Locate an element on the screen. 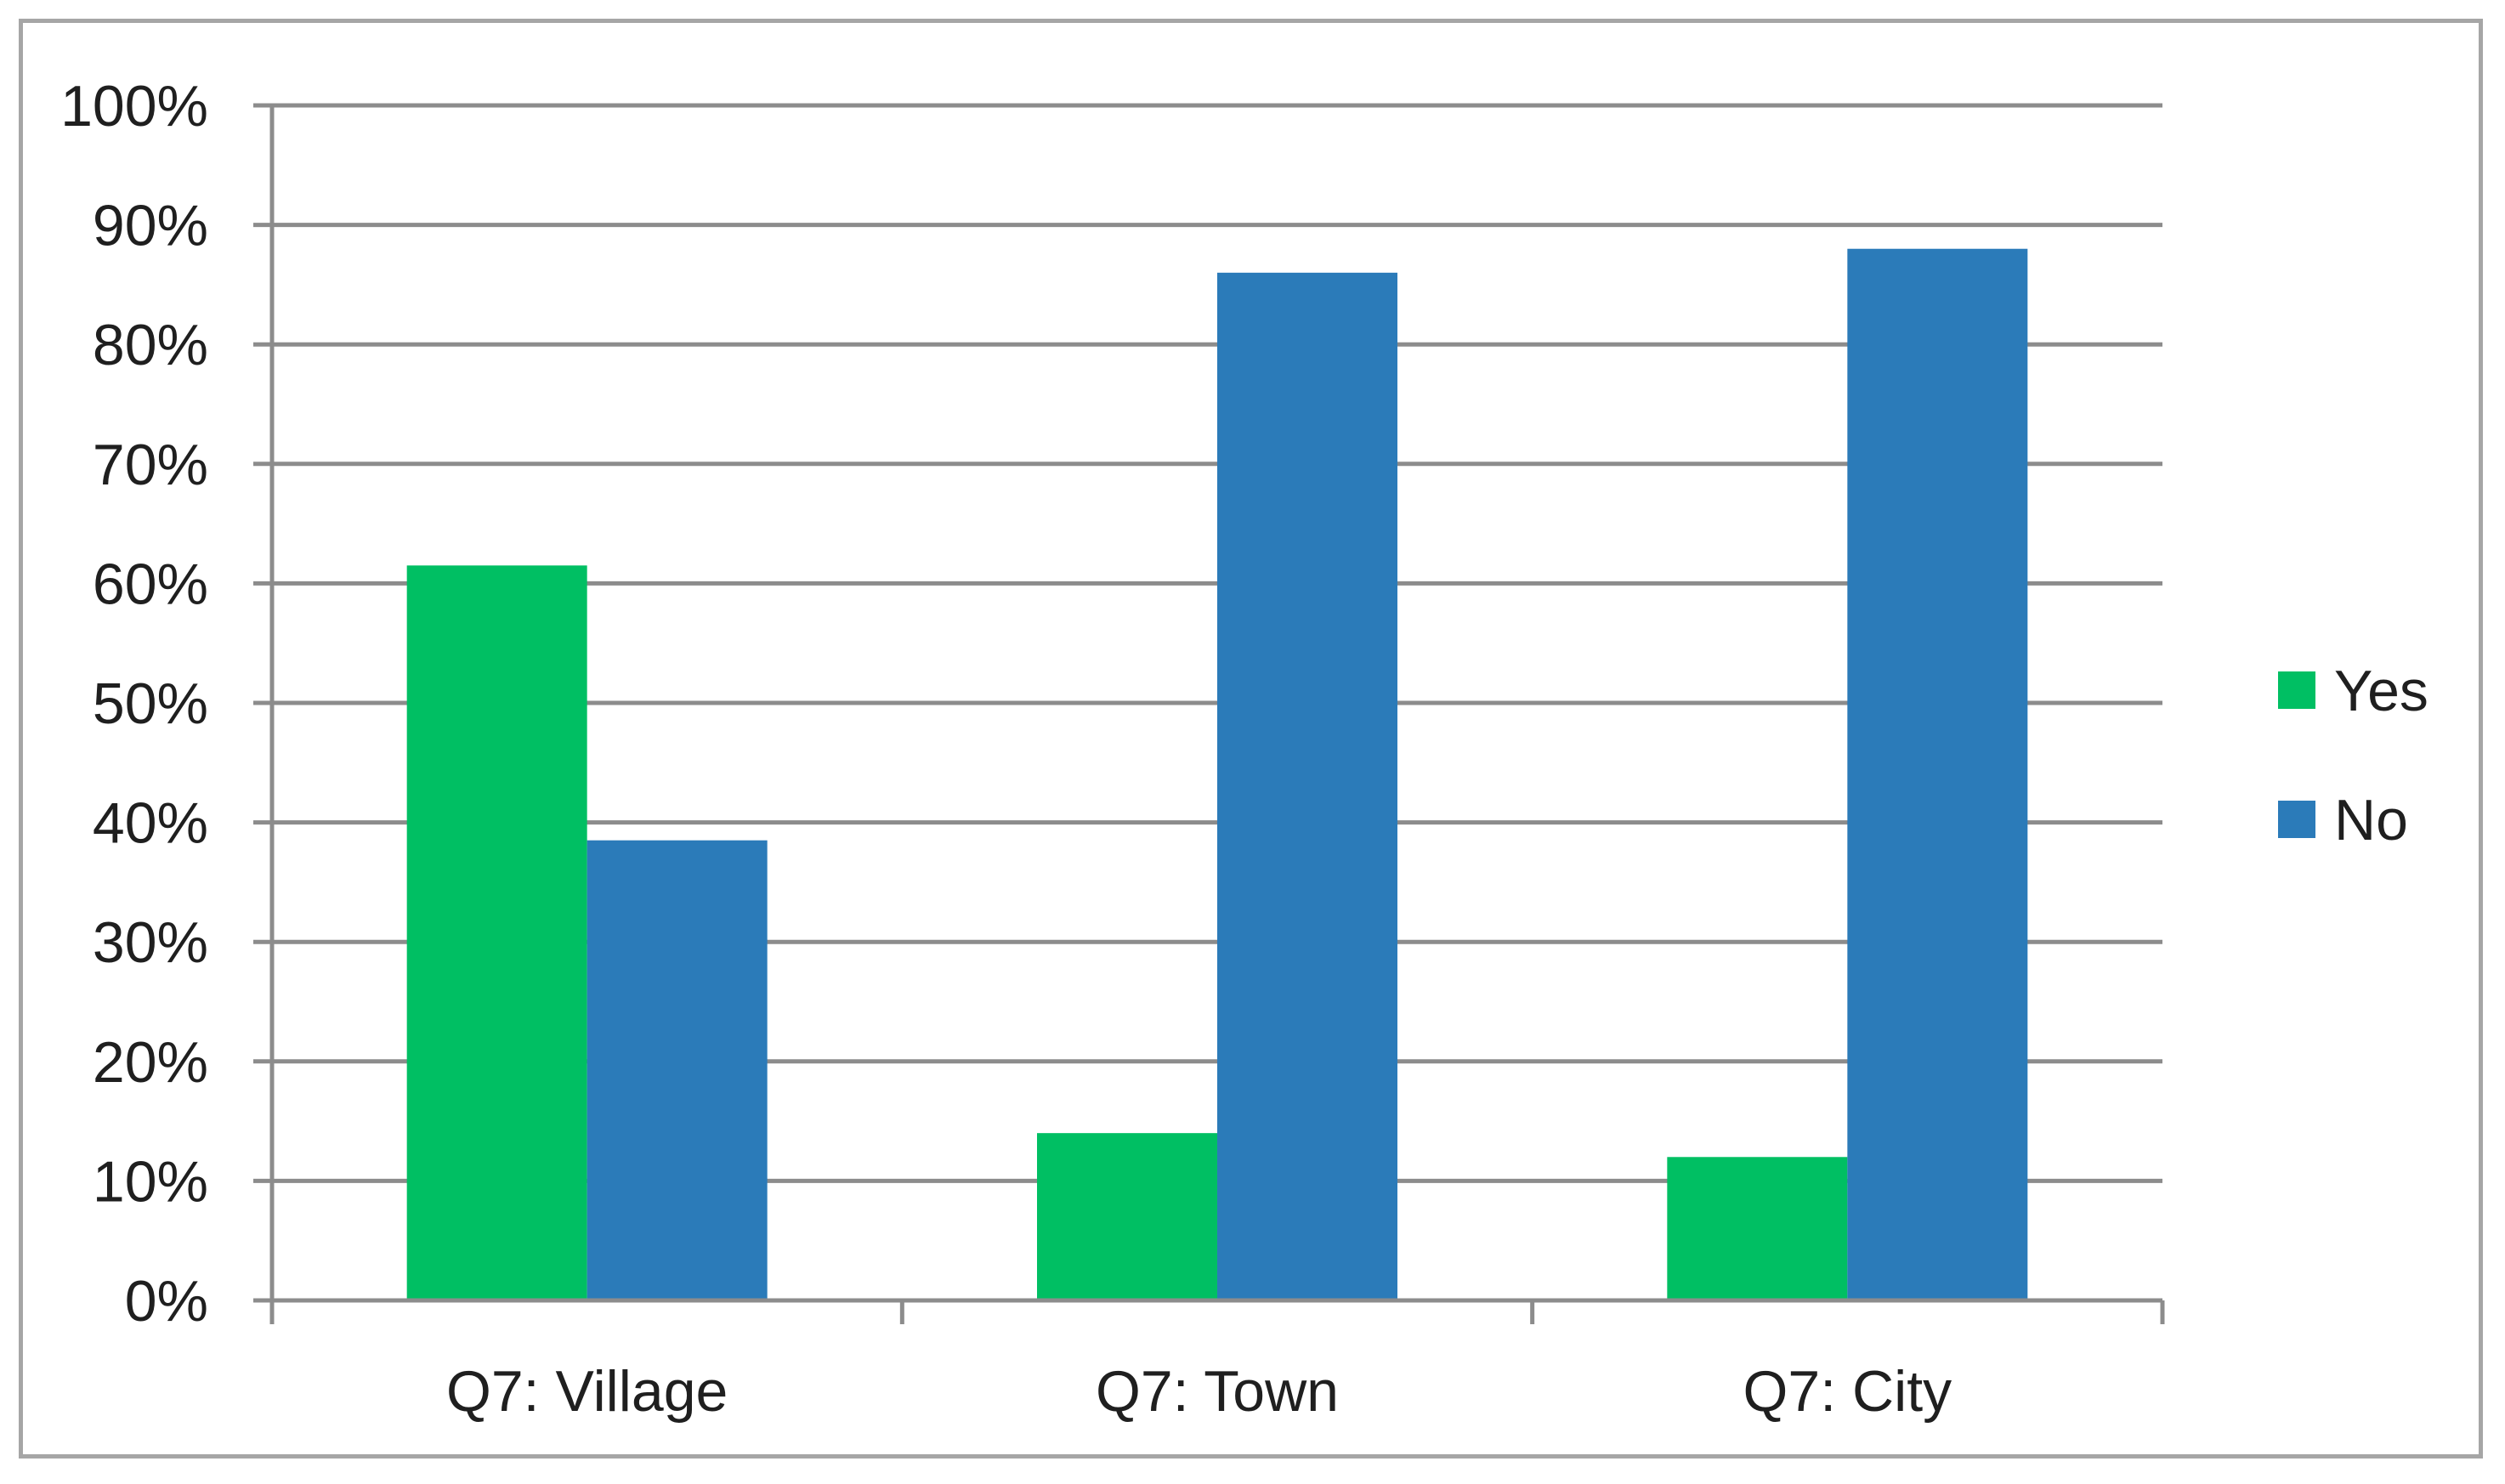  y-tick-label: 0% is located at coordinates (166, 1301).